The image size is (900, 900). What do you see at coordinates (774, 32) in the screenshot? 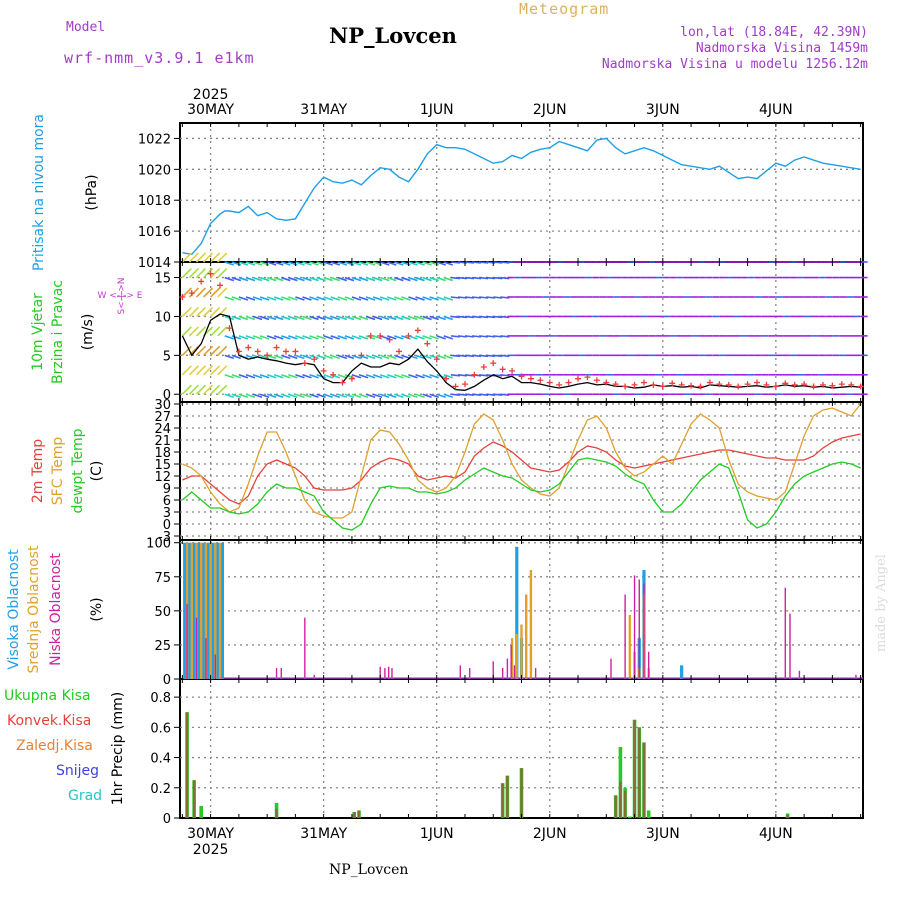
I see `location-lonlat: lon,lat (18.84E, 42.39N)` at bounding box center [774, 32].